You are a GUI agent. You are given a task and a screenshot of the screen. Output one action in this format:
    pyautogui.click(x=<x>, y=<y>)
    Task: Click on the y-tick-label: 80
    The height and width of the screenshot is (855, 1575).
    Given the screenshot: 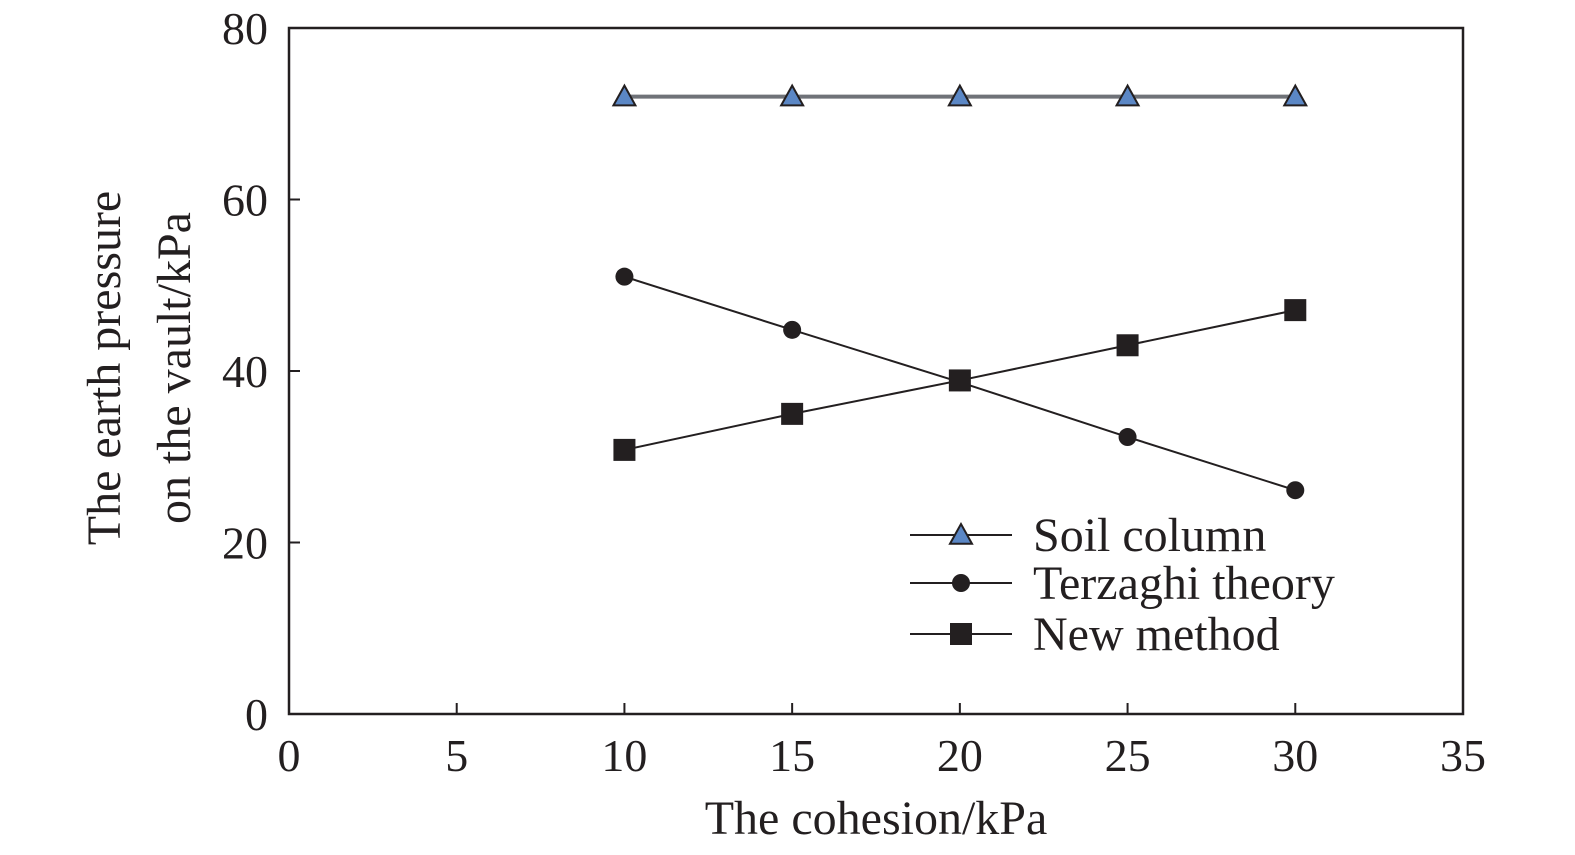 What is the action you would take?
    pyautogui.click(x=245, y=28)
    